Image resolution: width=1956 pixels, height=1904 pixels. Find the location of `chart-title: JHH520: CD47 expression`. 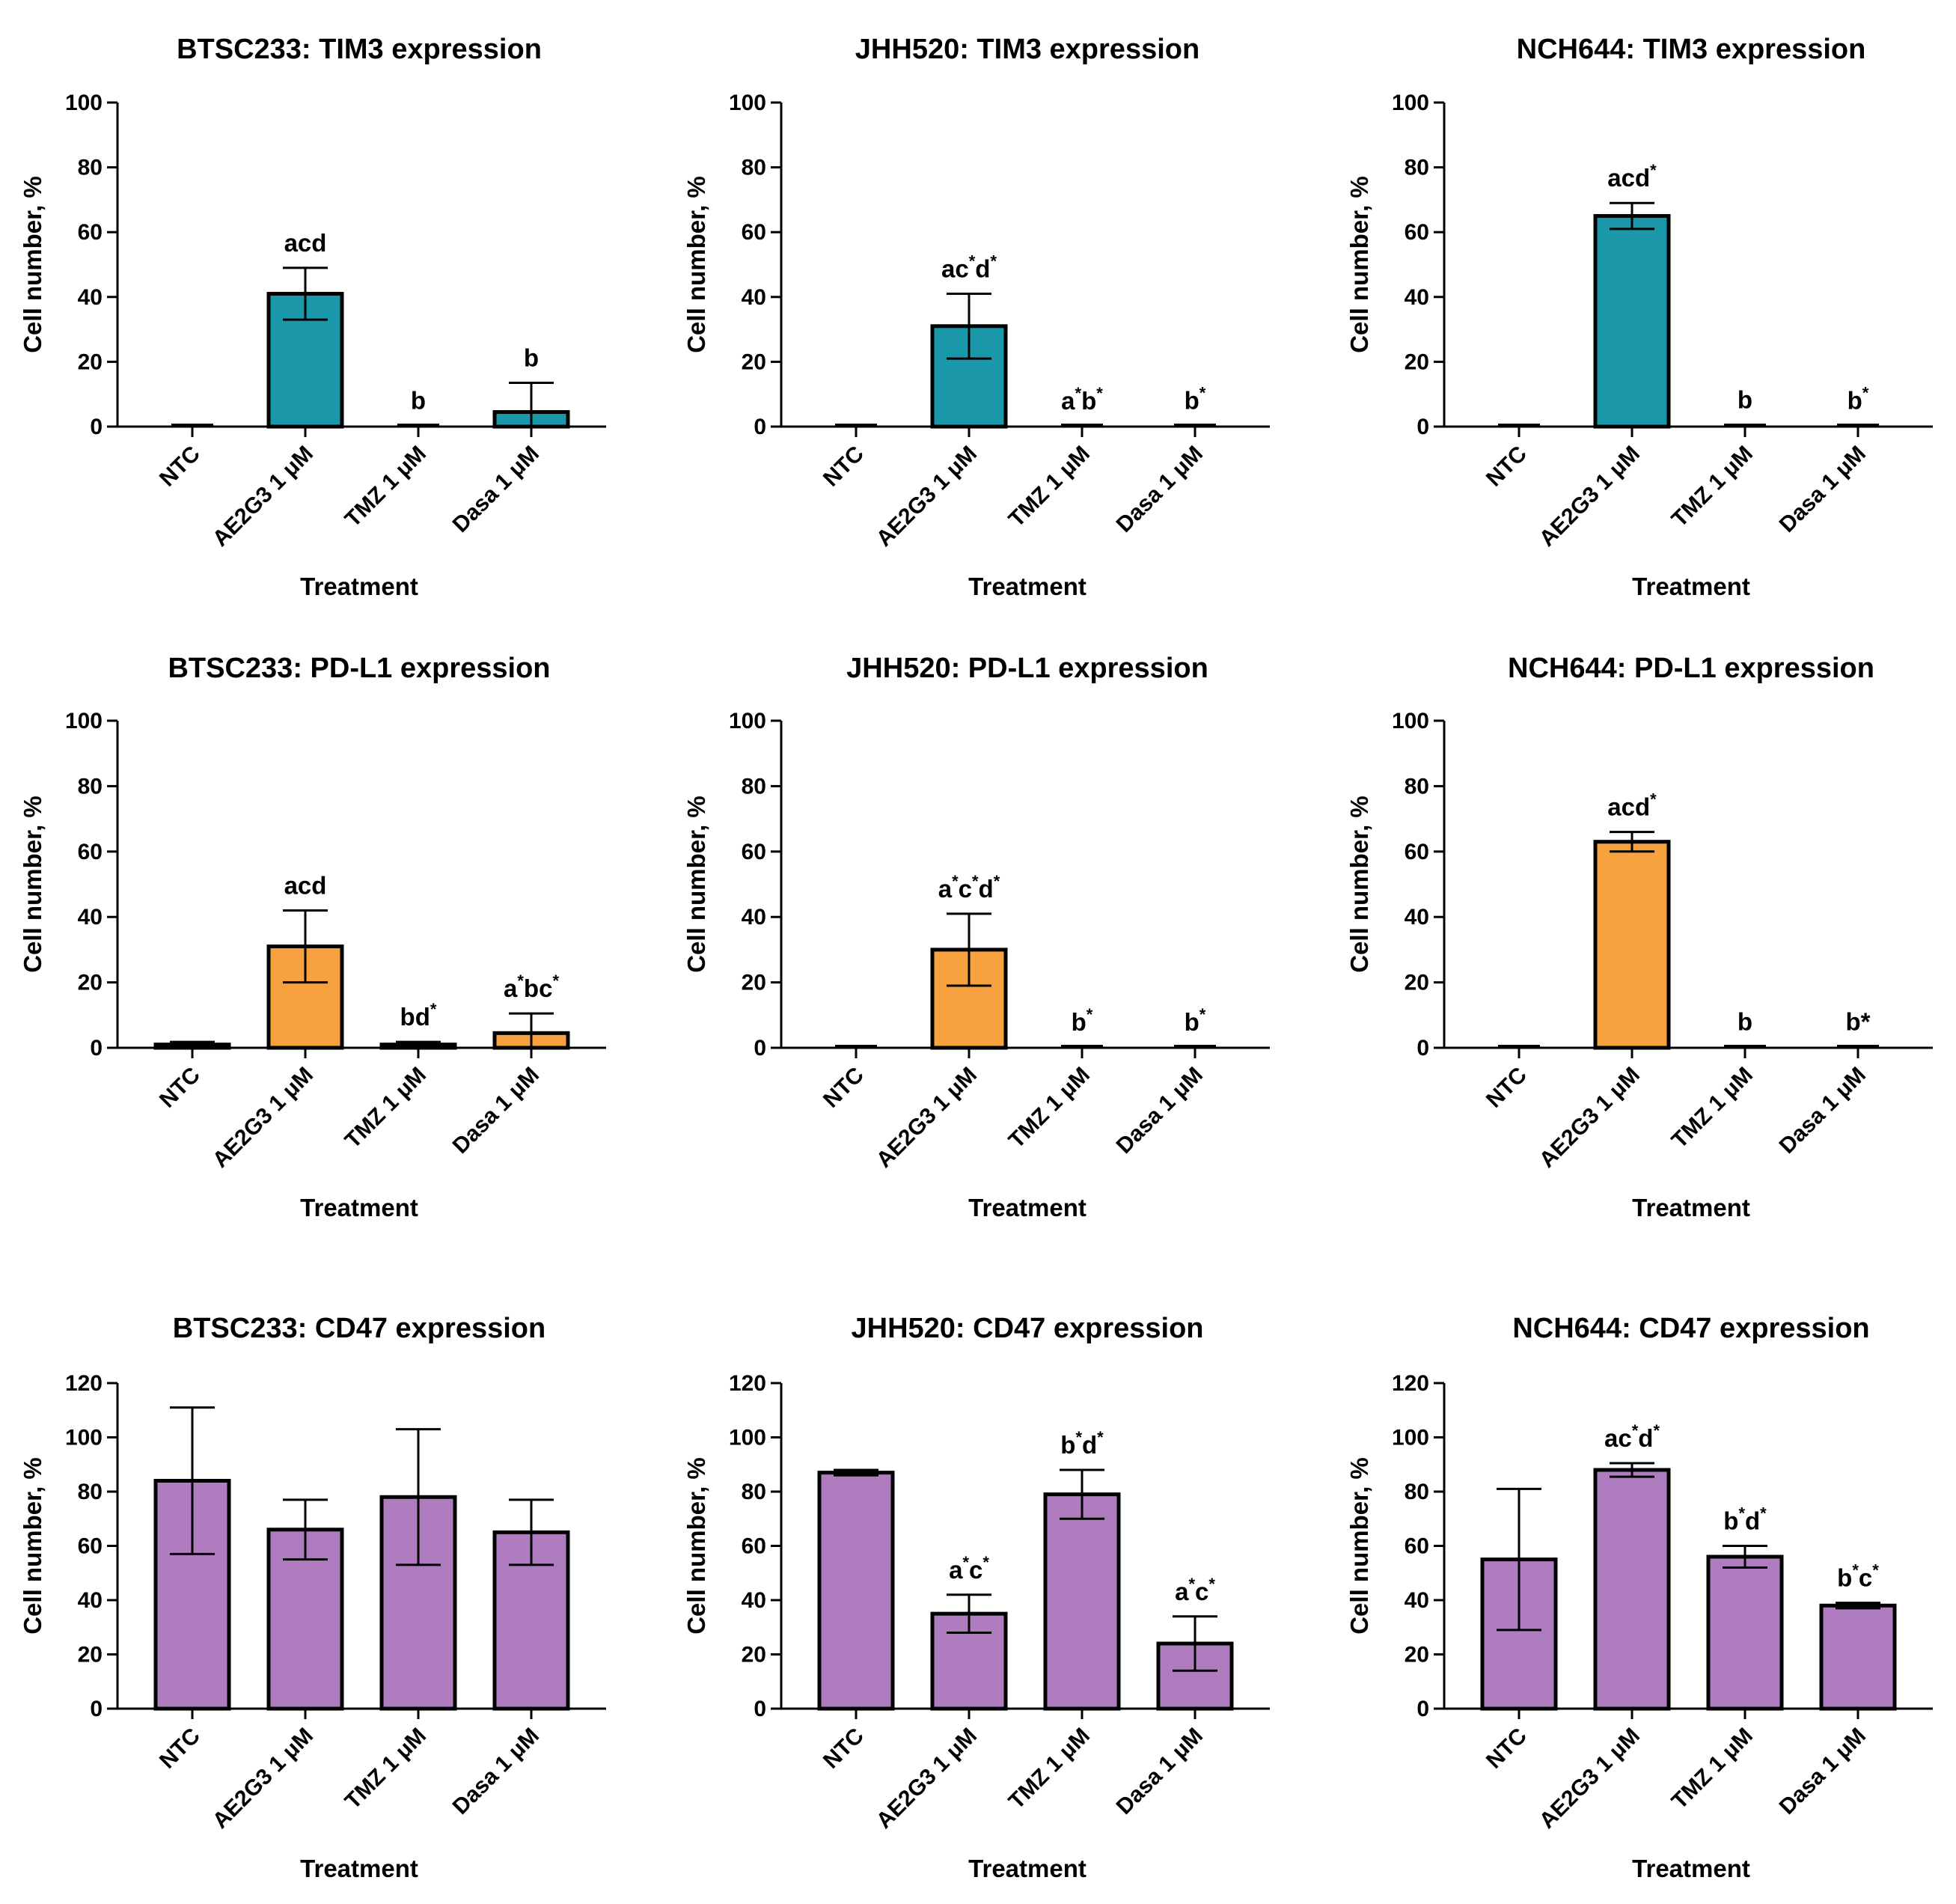

chart-title: JHH520: CD47 expression is located at coordinates (1028, 1328).